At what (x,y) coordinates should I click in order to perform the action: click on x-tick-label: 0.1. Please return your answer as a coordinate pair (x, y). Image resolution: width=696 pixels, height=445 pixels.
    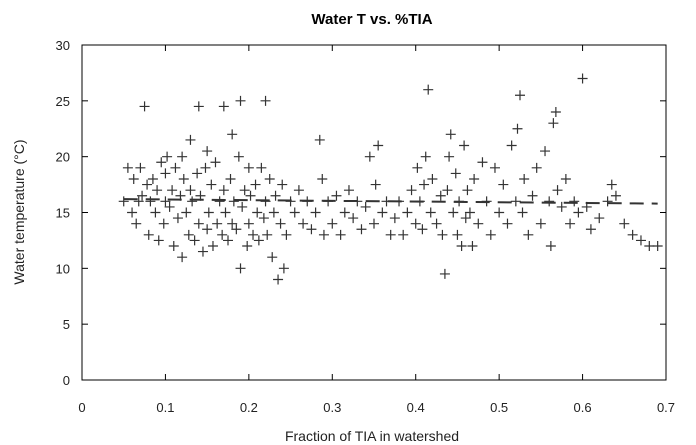
    Looking at the image, I should click on (165, 407).